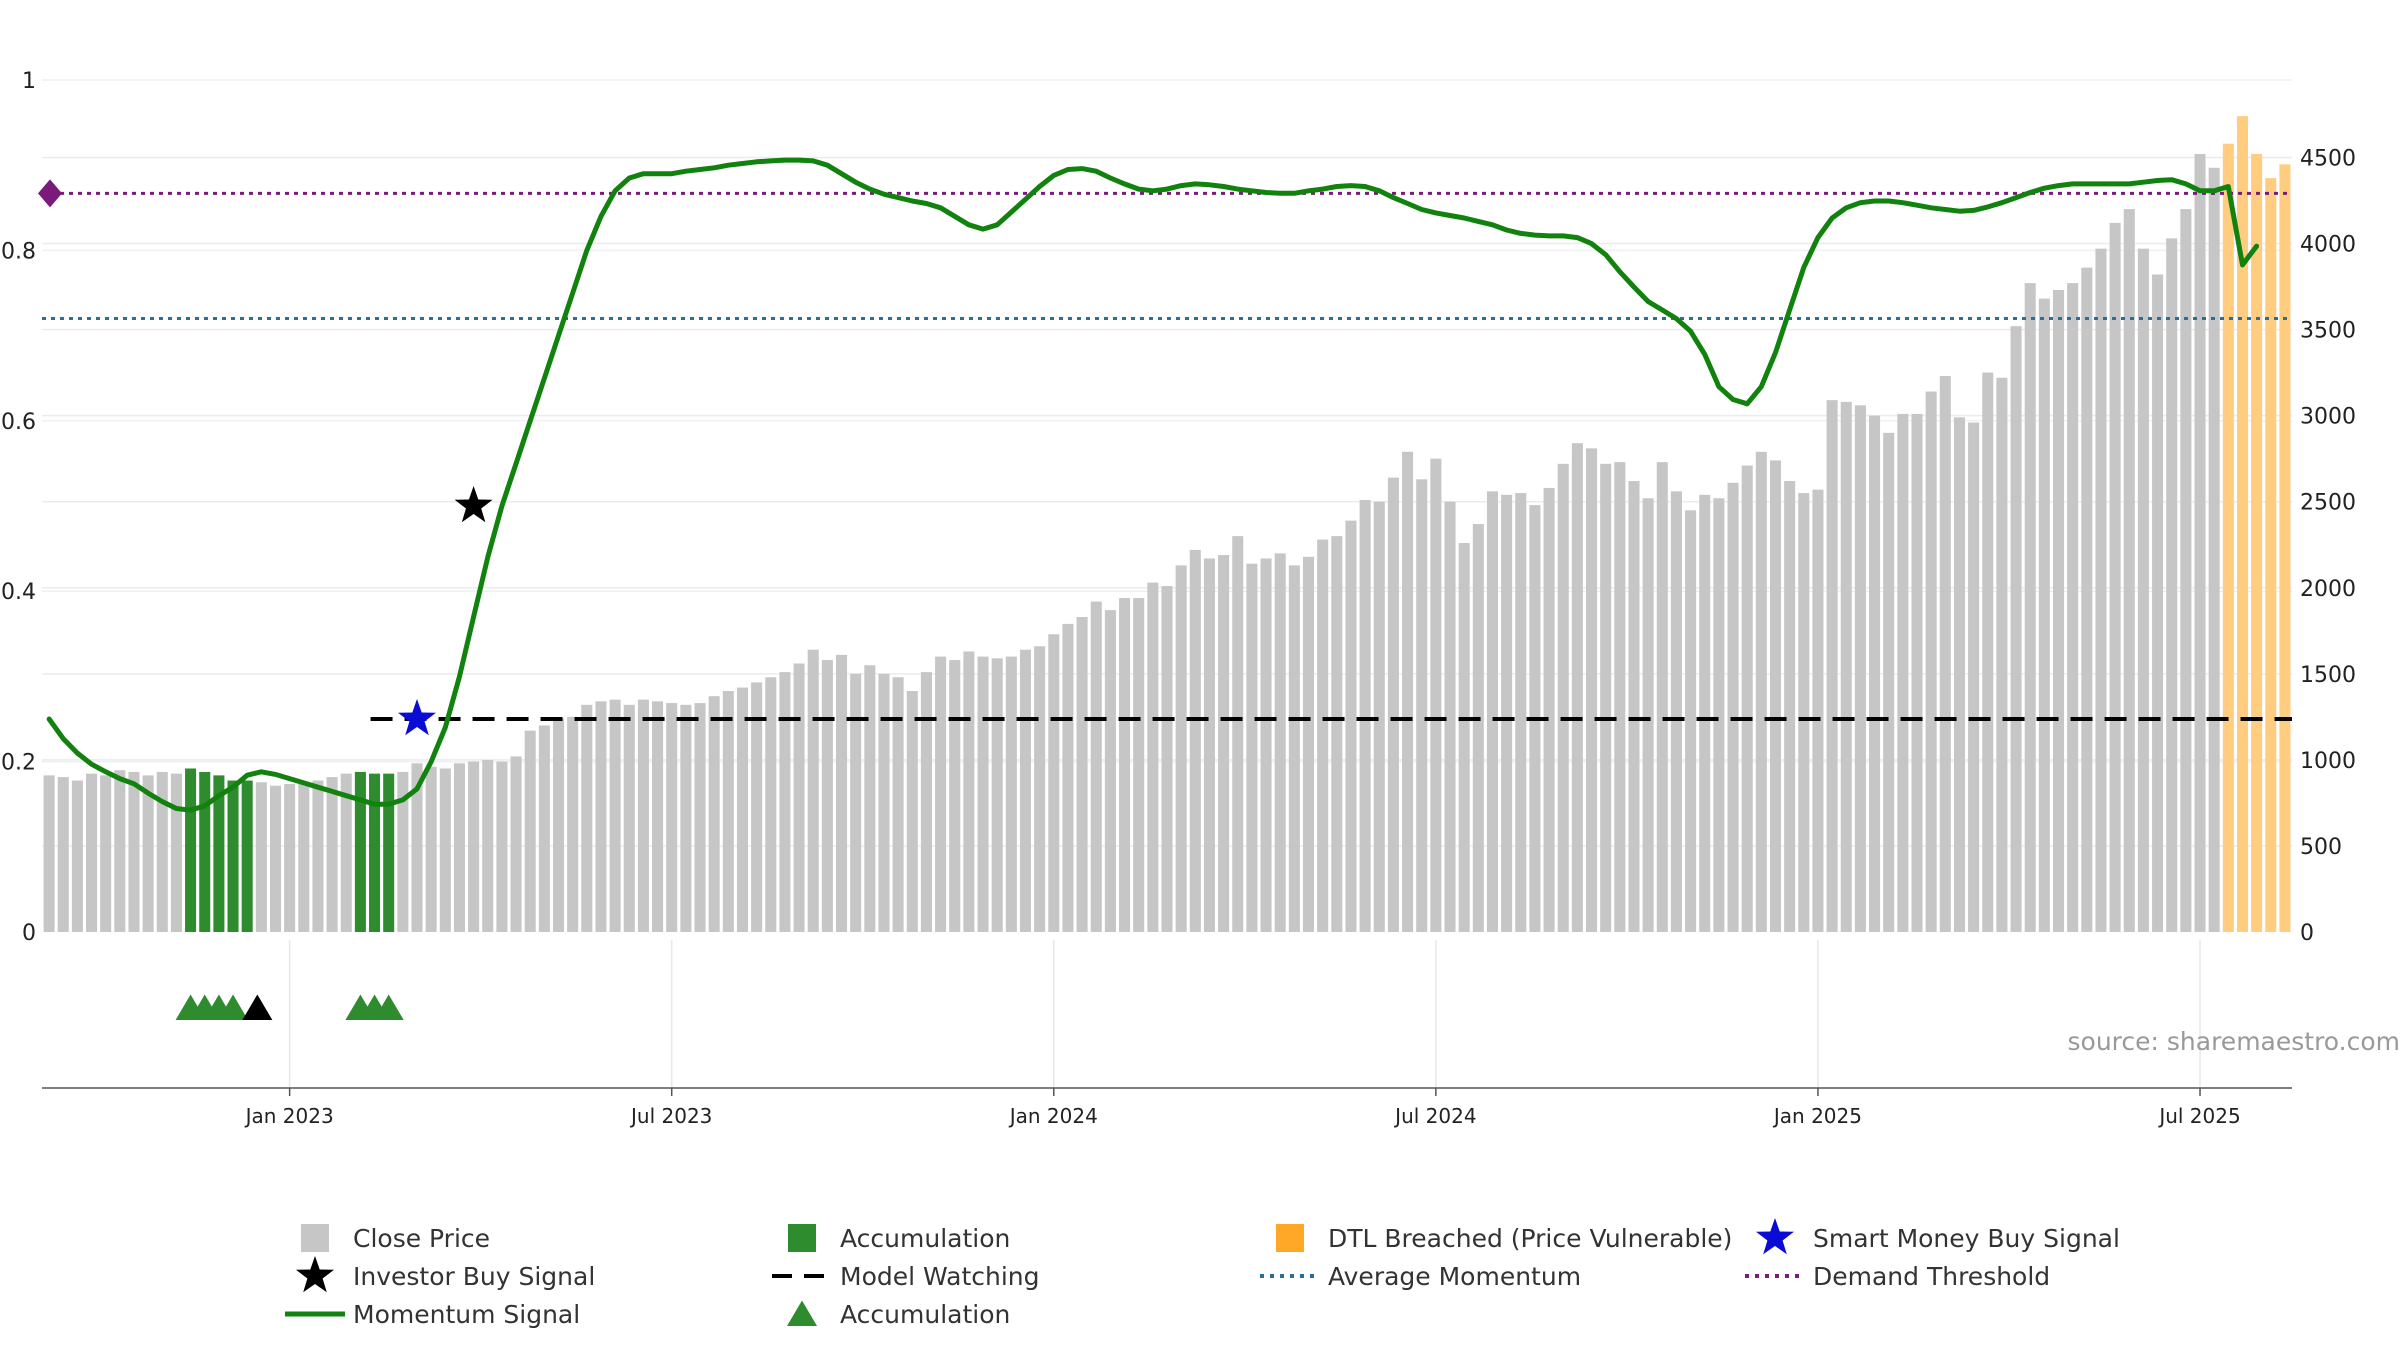 The image size is (2400, 1350). Describe the element at coordinates (802, 1313) in the screenshot. I see `legend-triangle-icon` at that location.